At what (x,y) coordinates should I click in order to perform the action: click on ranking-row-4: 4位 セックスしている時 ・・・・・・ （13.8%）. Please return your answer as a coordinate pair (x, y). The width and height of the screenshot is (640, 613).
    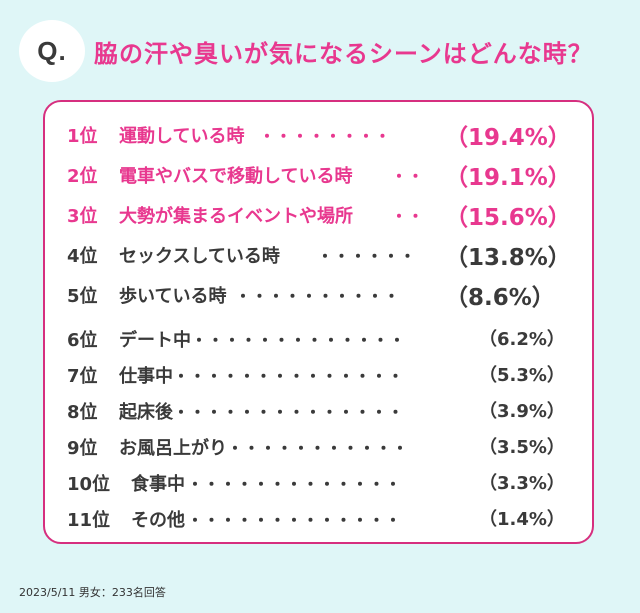
    Looking at the image, I should click on (318, 253).